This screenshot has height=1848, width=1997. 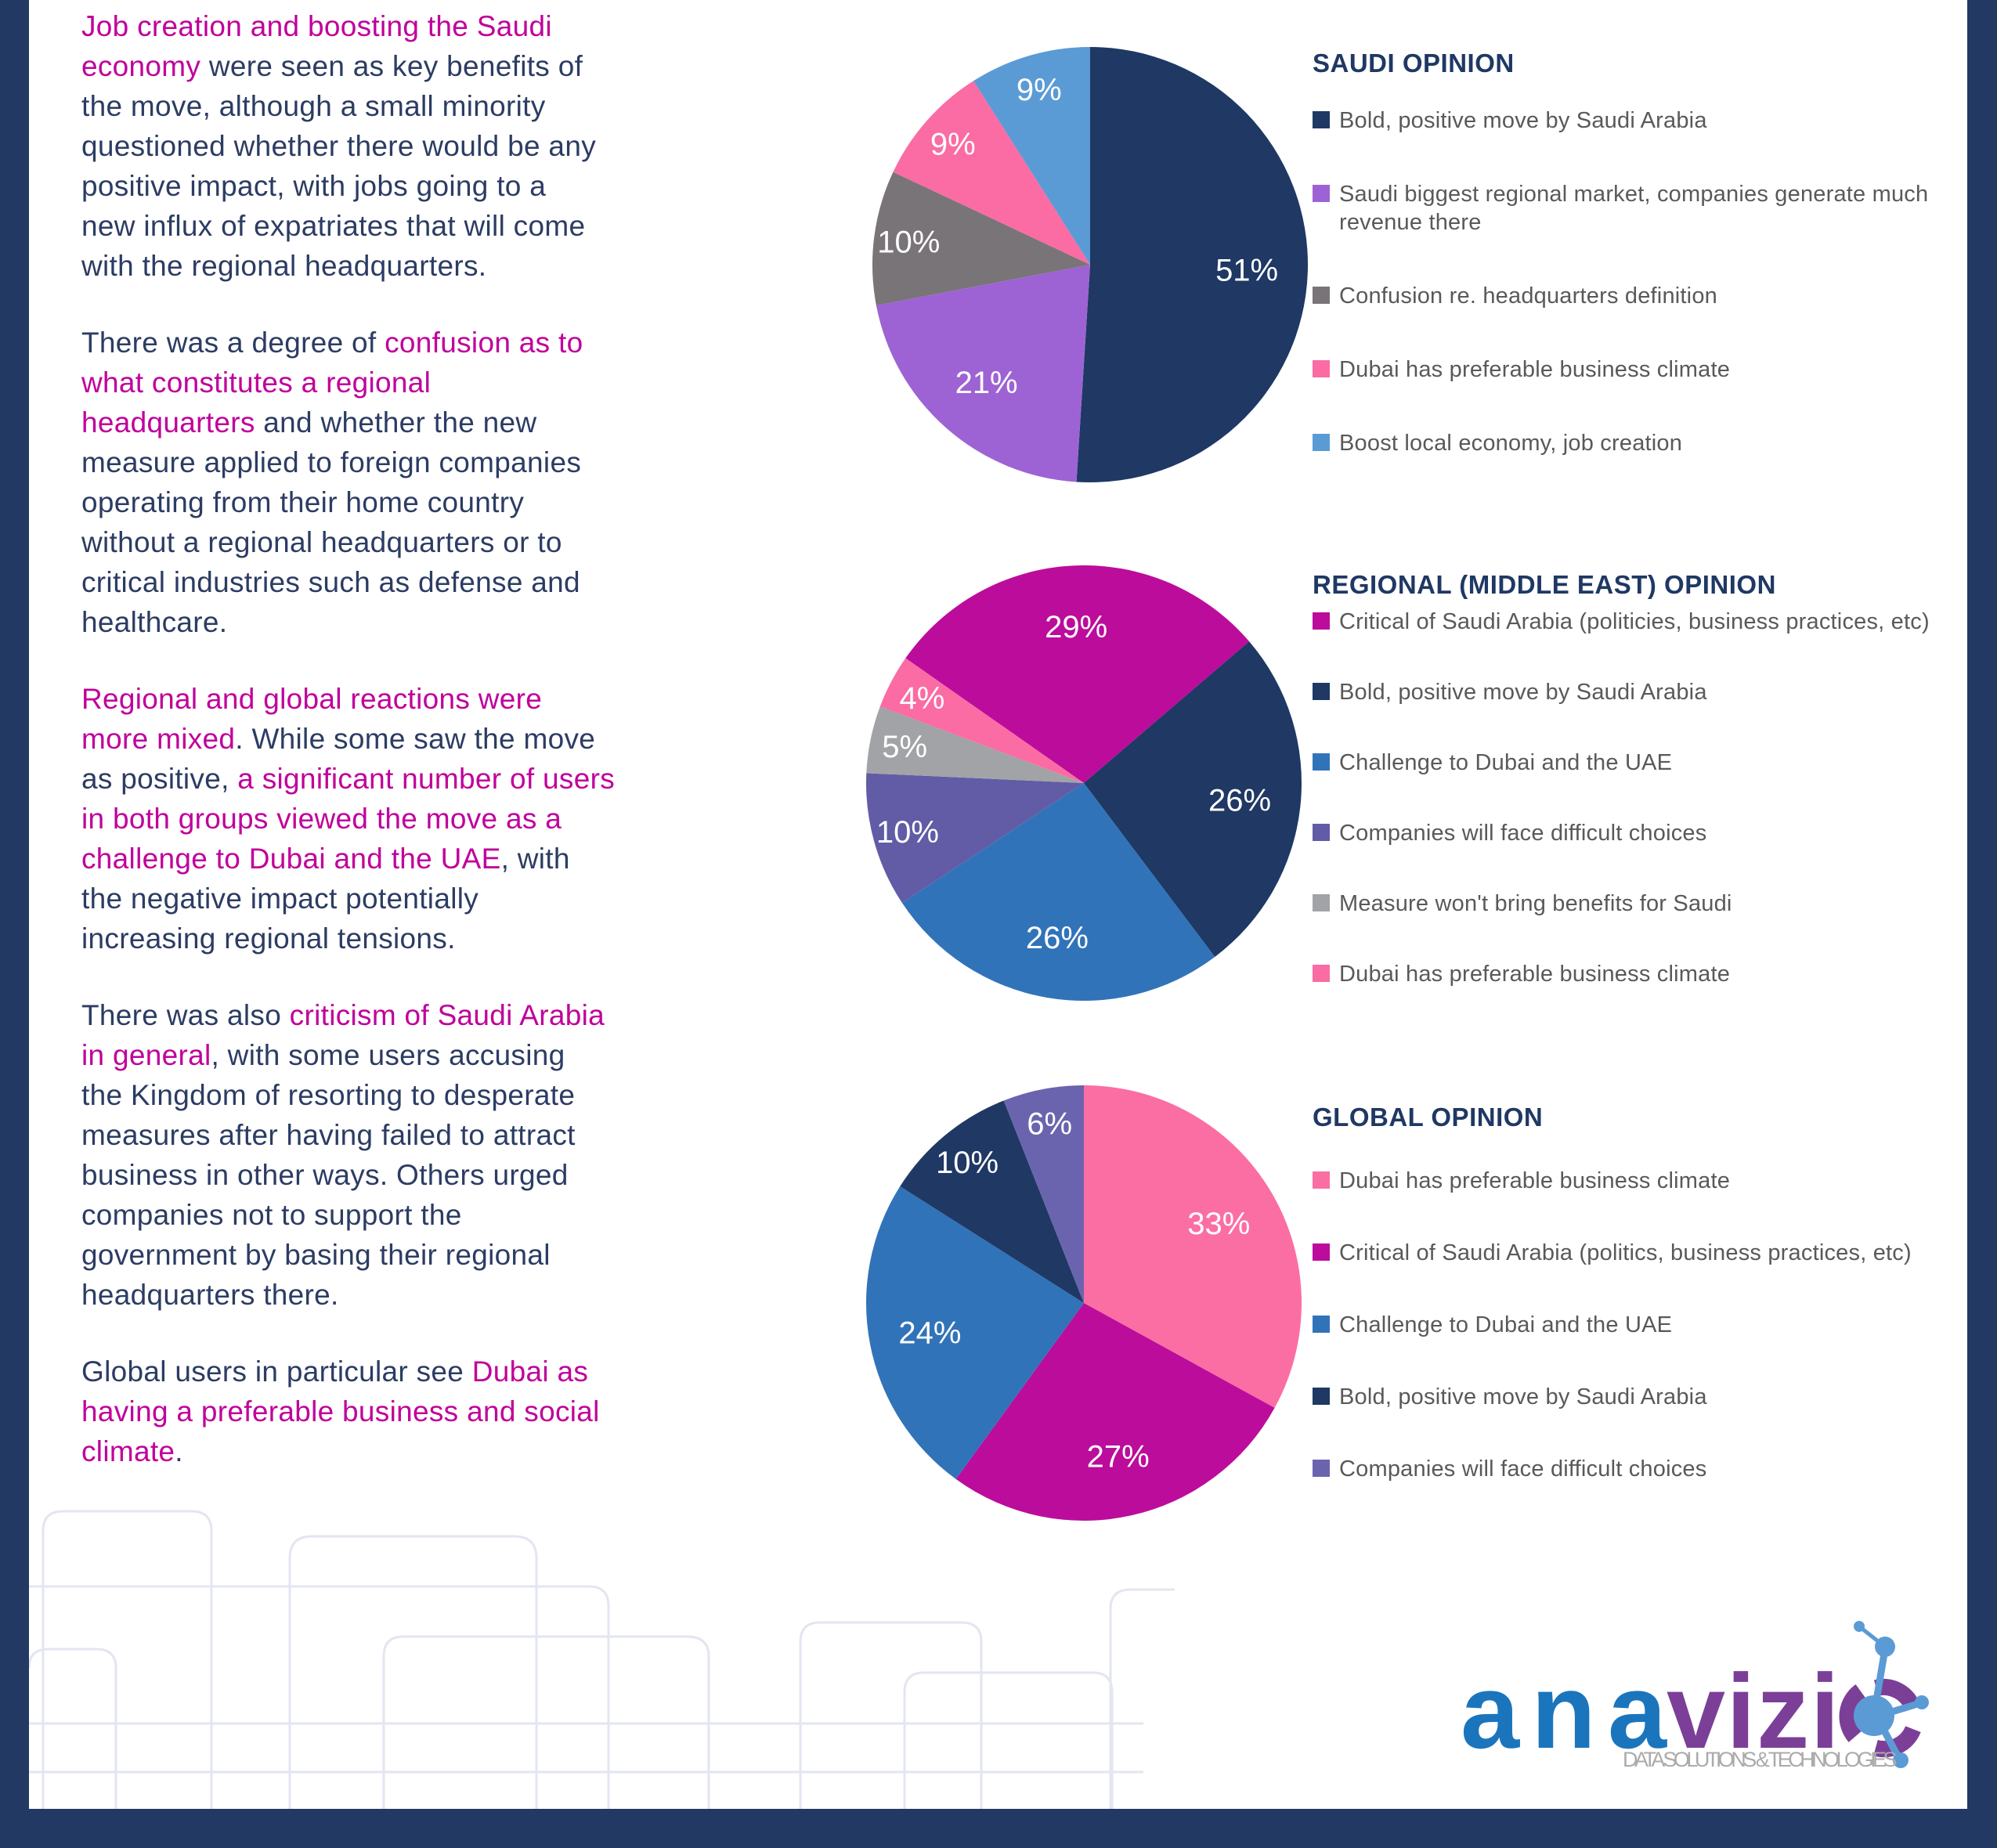 I want to click on highlight-text: a significant number of users, so click(x=426, y=779).